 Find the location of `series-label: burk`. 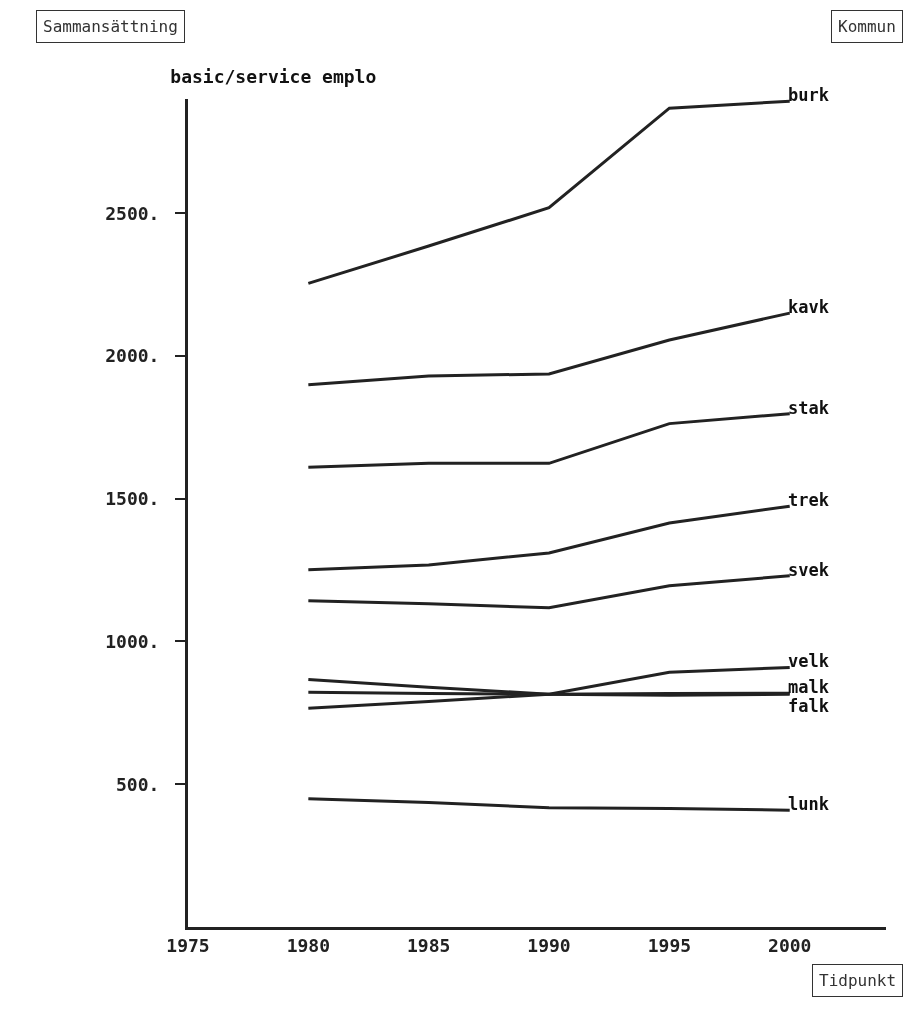

series-label: burk is located at coordinates (808, 95).